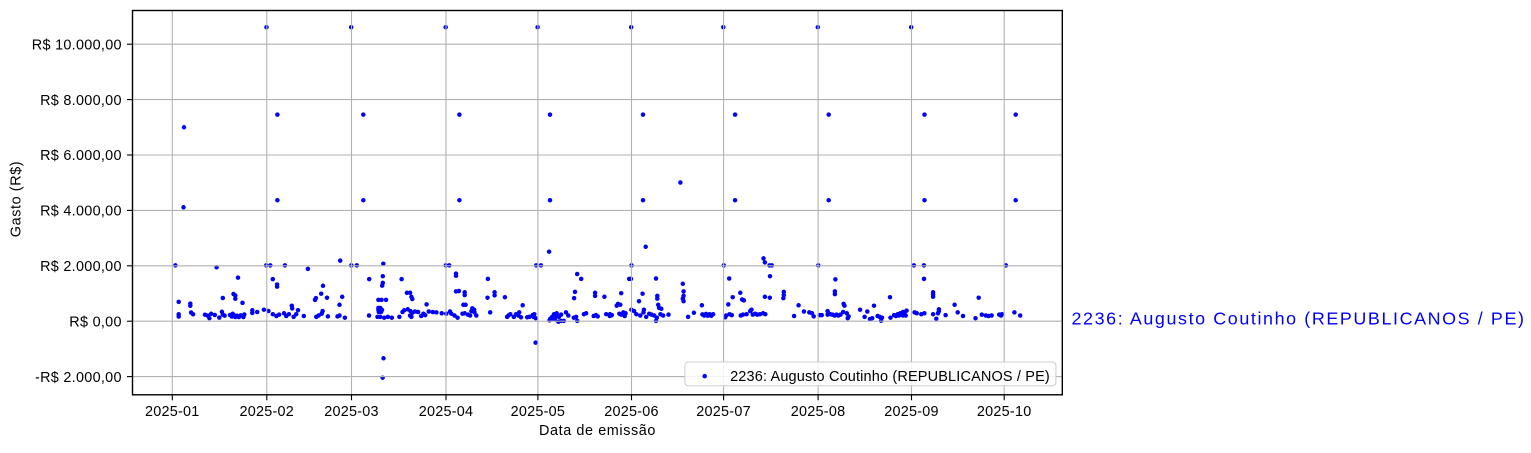  I want to click on svg-text: -R$ 2.000,00, so click(78, 378).